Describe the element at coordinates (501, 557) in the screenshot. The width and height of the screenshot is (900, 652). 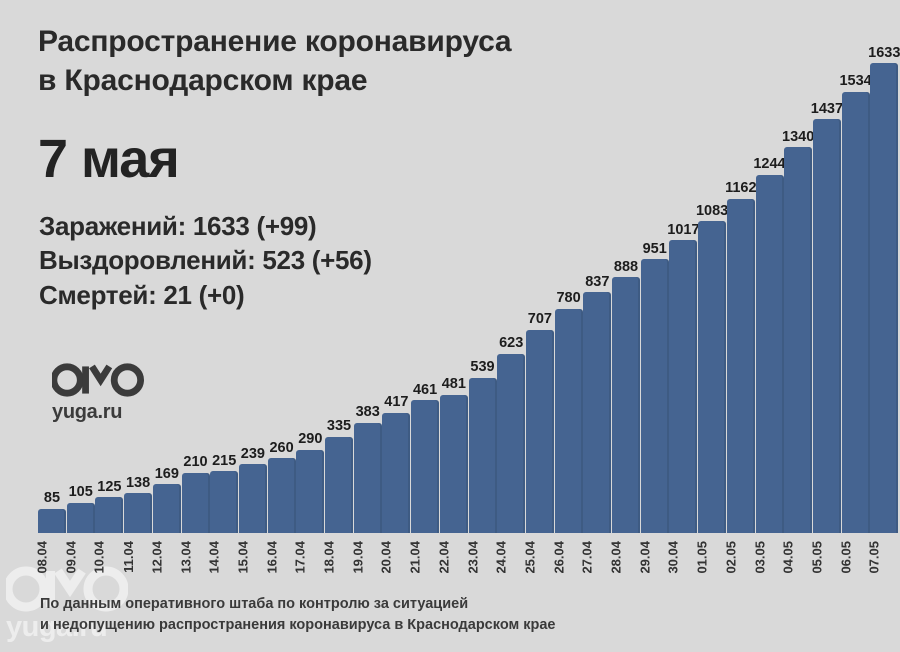
I see `bar-category-label: 24.04` at that location.